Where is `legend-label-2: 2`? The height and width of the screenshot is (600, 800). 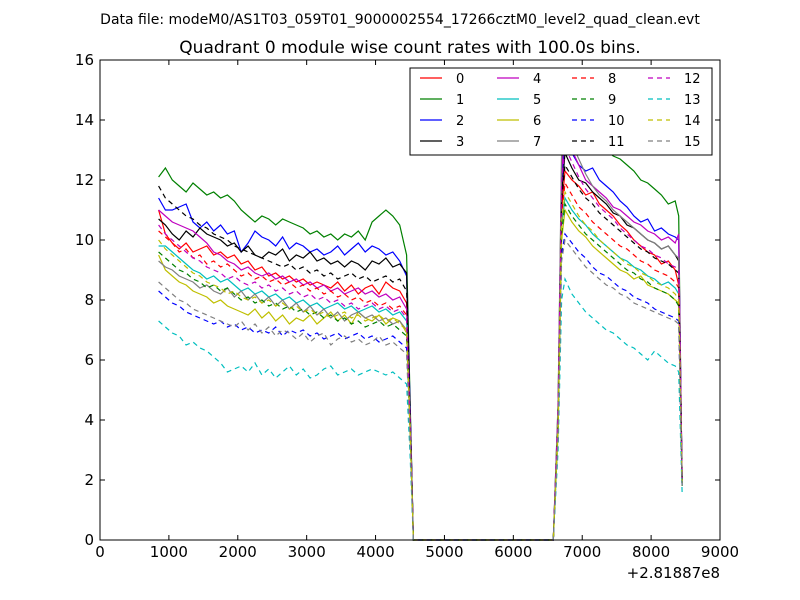
legend-label-2: 2 is located at coordinates (460, 121).